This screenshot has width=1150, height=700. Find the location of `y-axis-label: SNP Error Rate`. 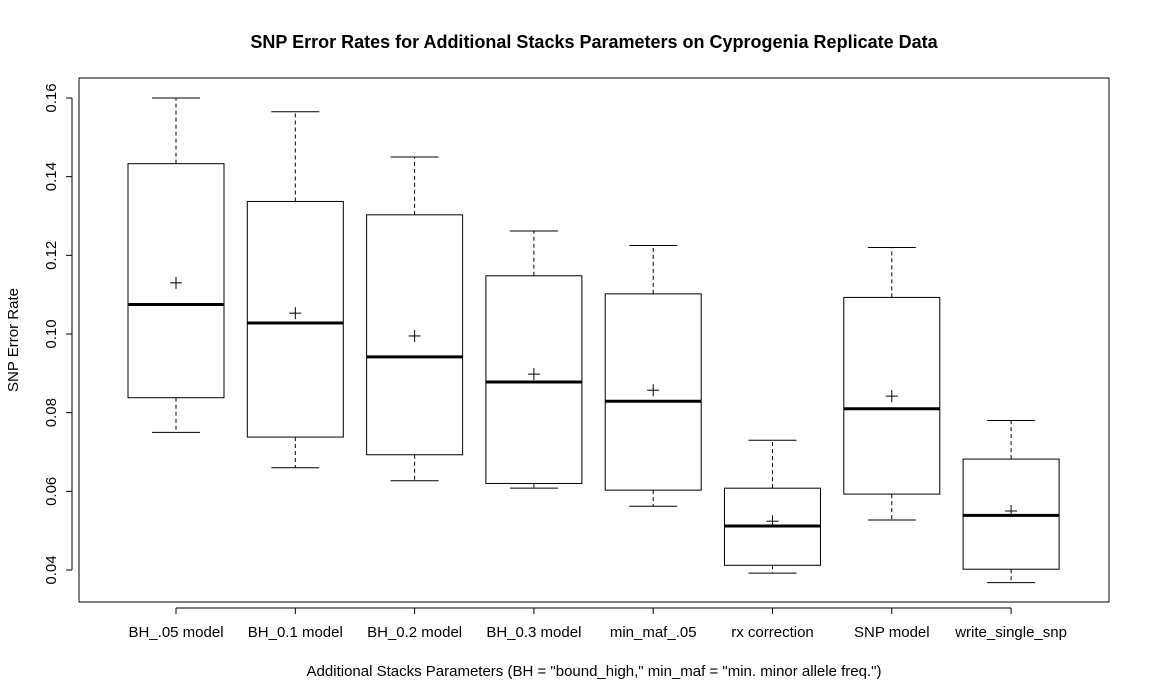

y-axis-label: SNP Error Rate is located at coordinates (13, 340).